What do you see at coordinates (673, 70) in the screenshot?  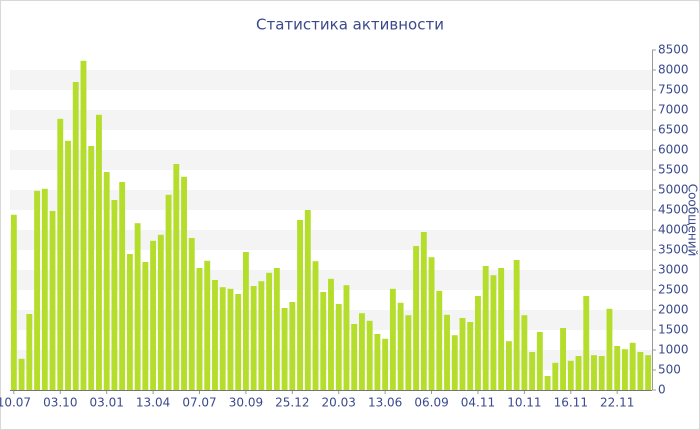 I see `y-tick-label: 8000` at bounding box center [673, 70].